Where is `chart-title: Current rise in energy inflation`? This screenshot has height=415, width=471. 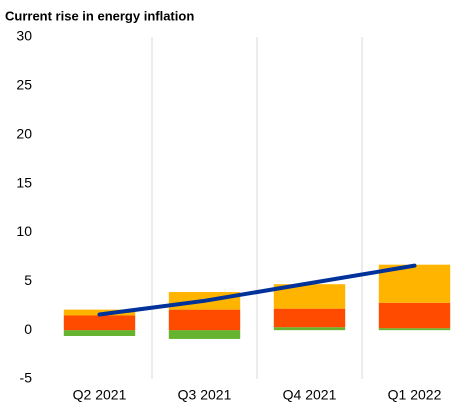 chart-title: Current rise in energy inflation is located at coordinates (99, 15).